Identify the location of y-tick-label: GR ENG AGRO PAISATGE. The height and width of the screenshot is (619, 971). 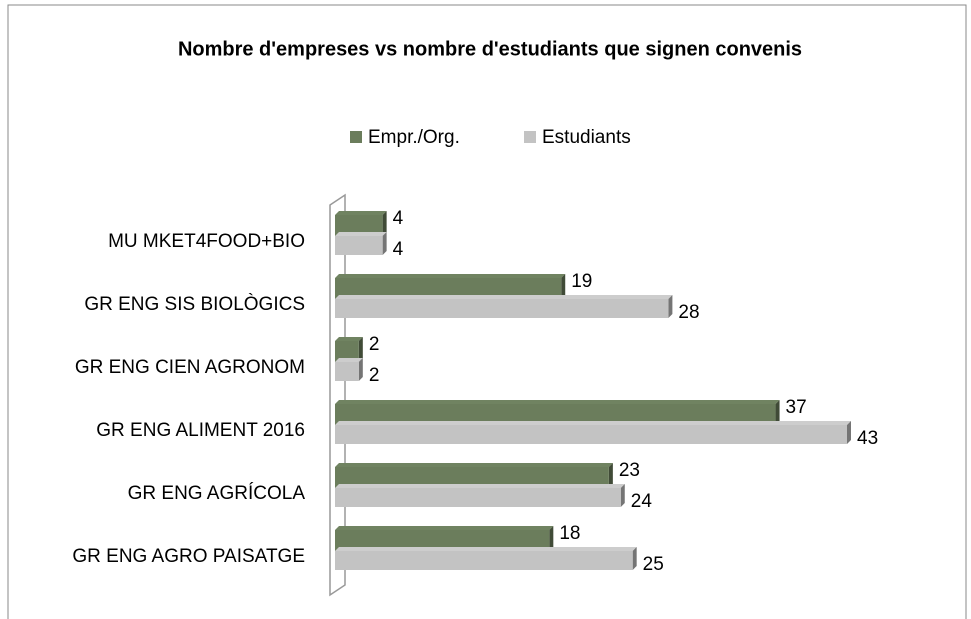
(188, 556).